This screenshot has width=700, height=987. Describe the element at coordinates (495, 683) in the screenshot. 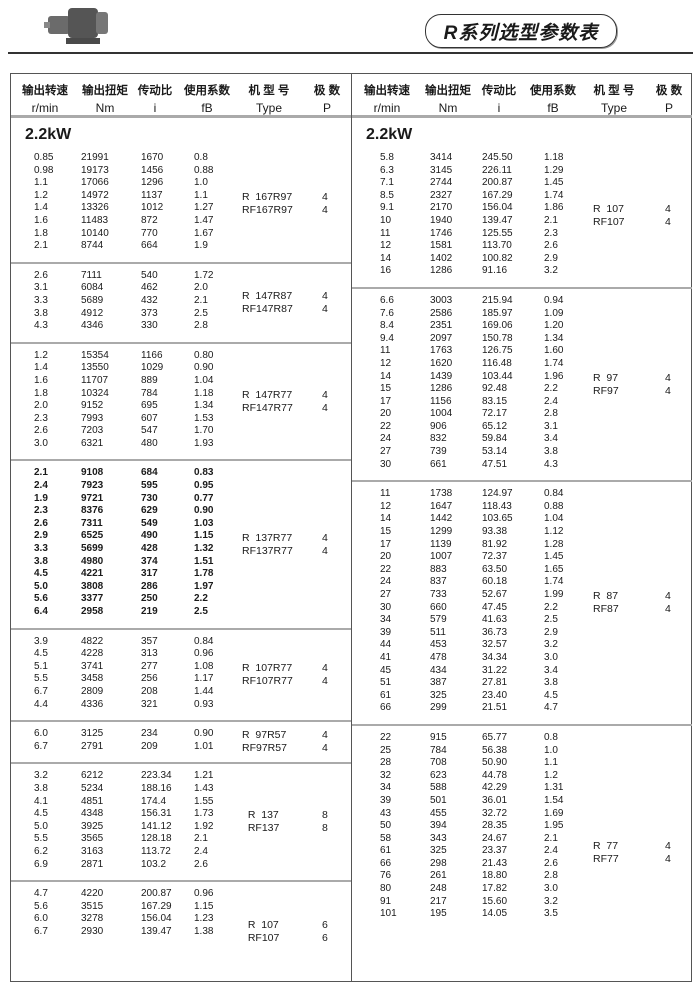

I see `cell-ratio: 27.81` at that location.